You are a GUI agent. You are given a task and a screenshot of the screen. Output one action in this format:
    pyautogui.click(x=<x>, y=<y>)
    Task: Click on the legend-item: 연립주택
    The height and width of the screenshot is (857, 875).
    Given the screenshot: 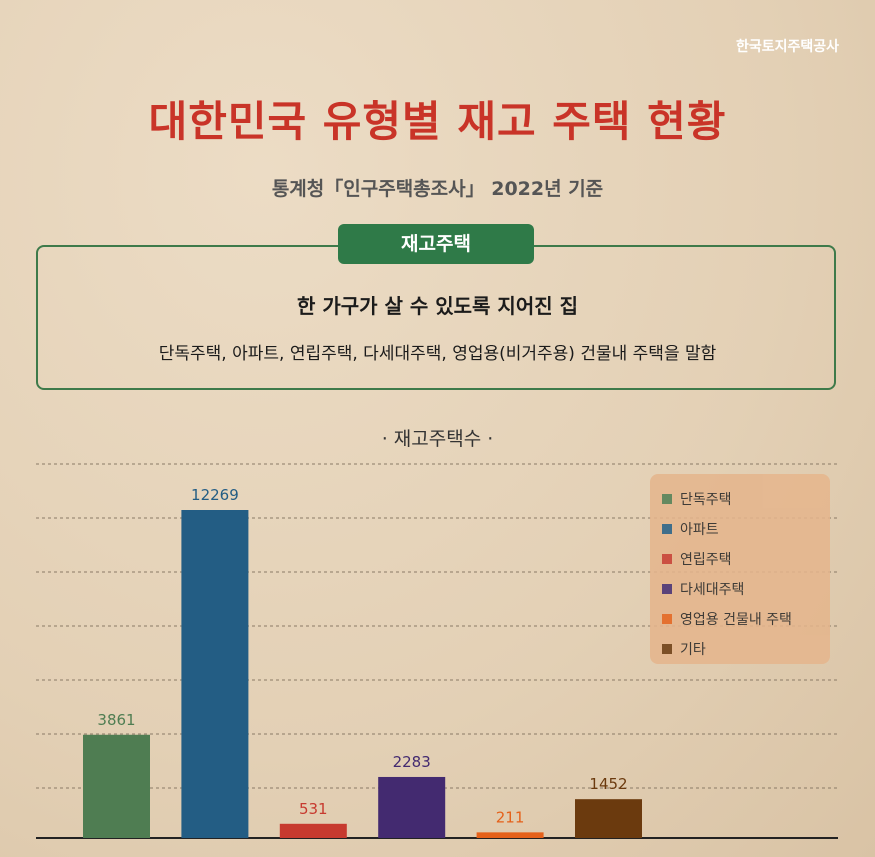 What is the action you would take?
    pyautogui.click(x=740, y=559)
    